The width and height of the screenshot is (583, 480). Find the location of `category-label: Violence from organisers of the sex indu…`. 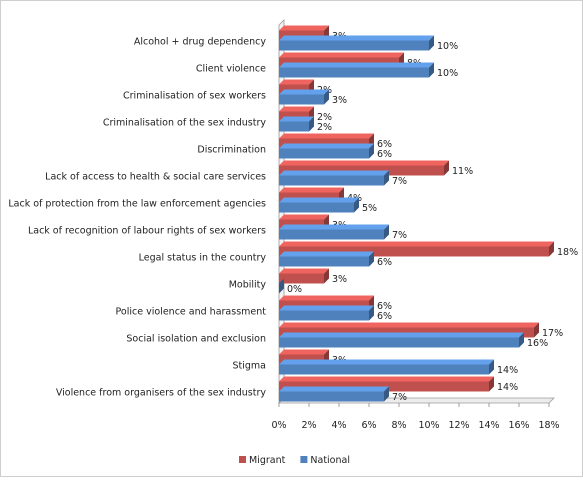

category-label: Violence from organisers of the sex indu… is located at coordinates (161, 393).